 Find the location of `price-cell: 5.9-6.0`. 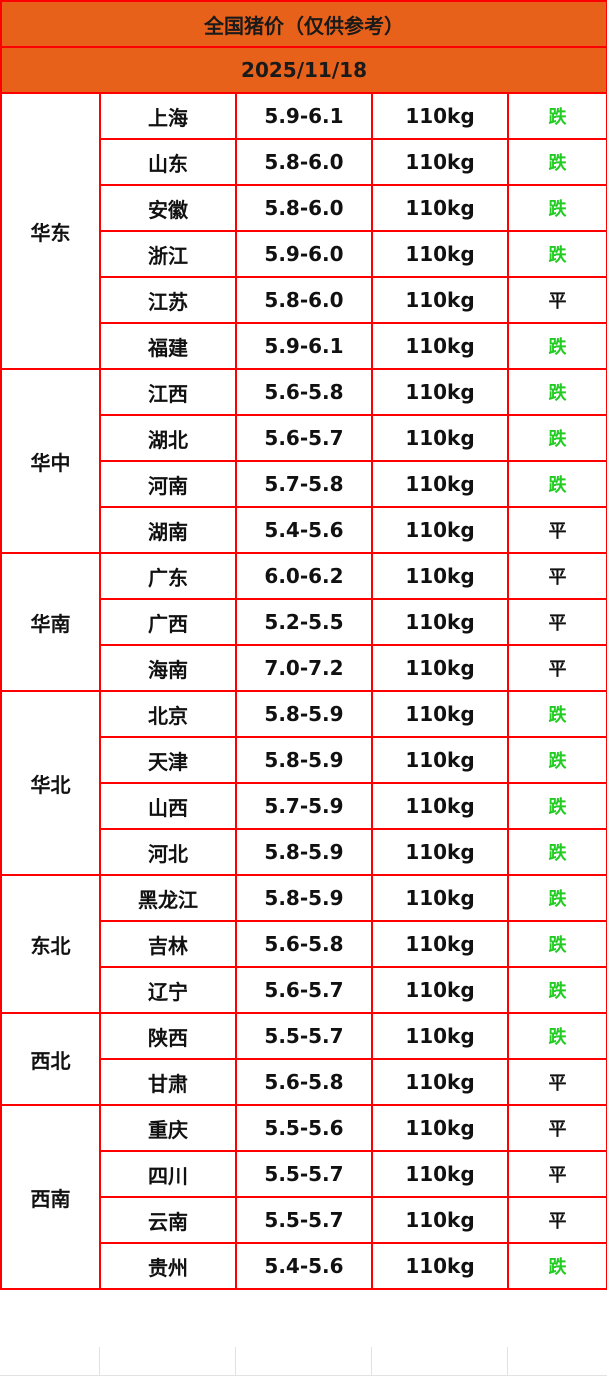

price-cell: 5.9-6.0 is located at coordinates (304, 254).